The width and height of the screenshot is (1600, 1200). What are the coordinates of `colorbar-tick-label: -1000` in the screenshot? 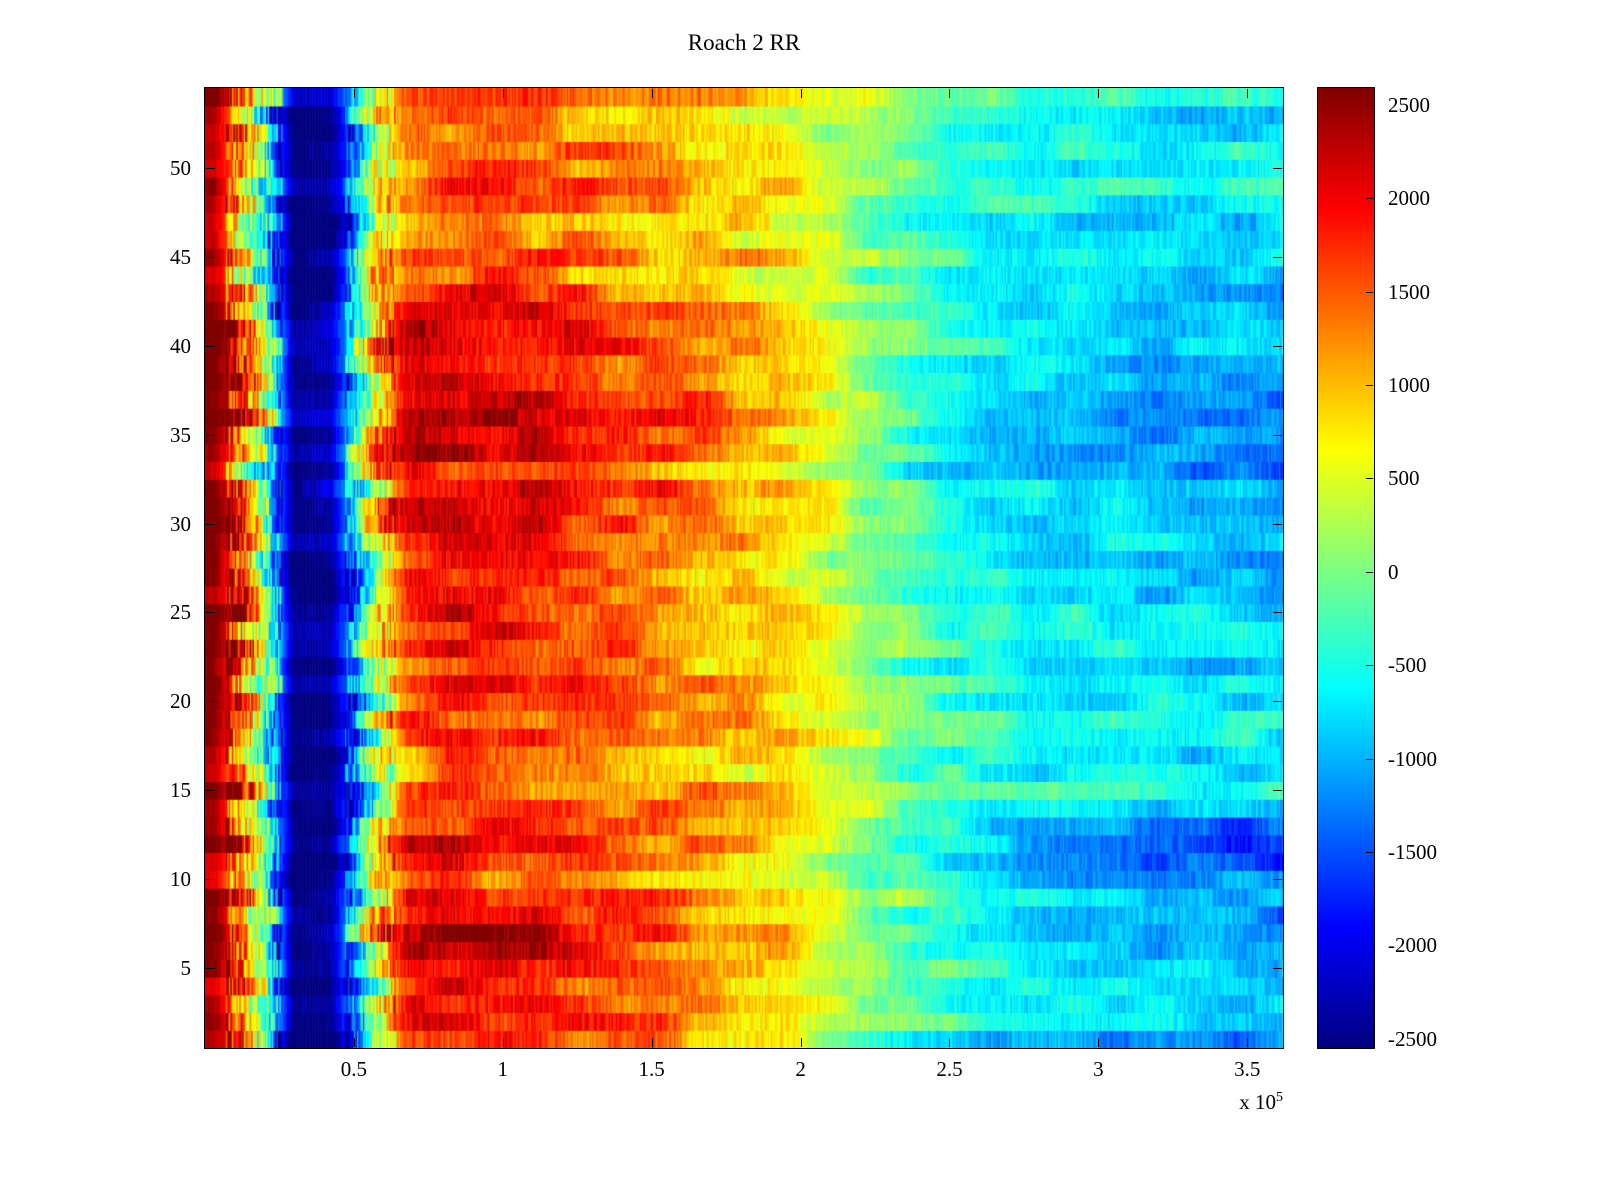 It's located at (1412, 758).